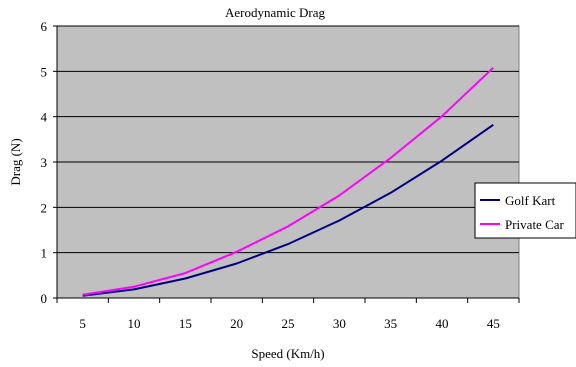 The height and width of the screenshot is (367, 576). Describe the element at coordinates (390, 323) in the screenshot. I see `x-tick-label: 35` at that location.